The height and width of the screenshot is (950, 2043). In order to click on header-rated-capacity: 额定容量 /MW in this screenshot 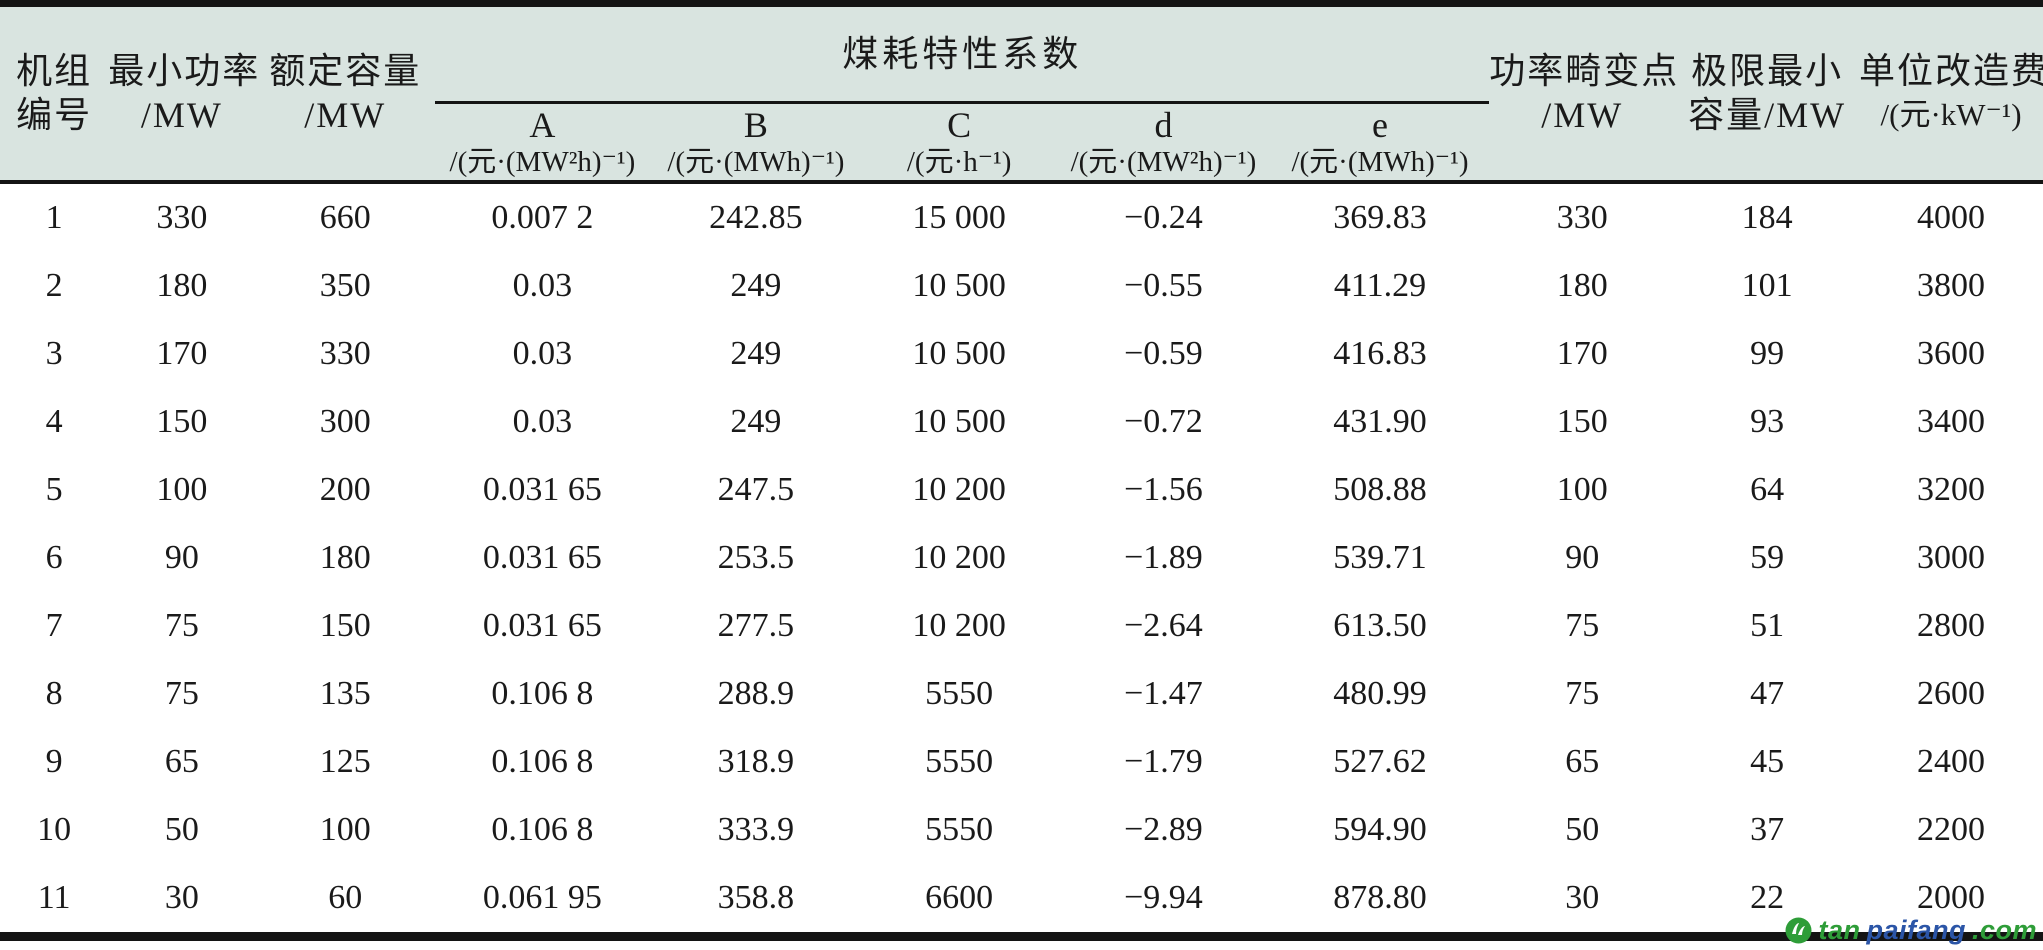, I will do `click(345, 93)`.